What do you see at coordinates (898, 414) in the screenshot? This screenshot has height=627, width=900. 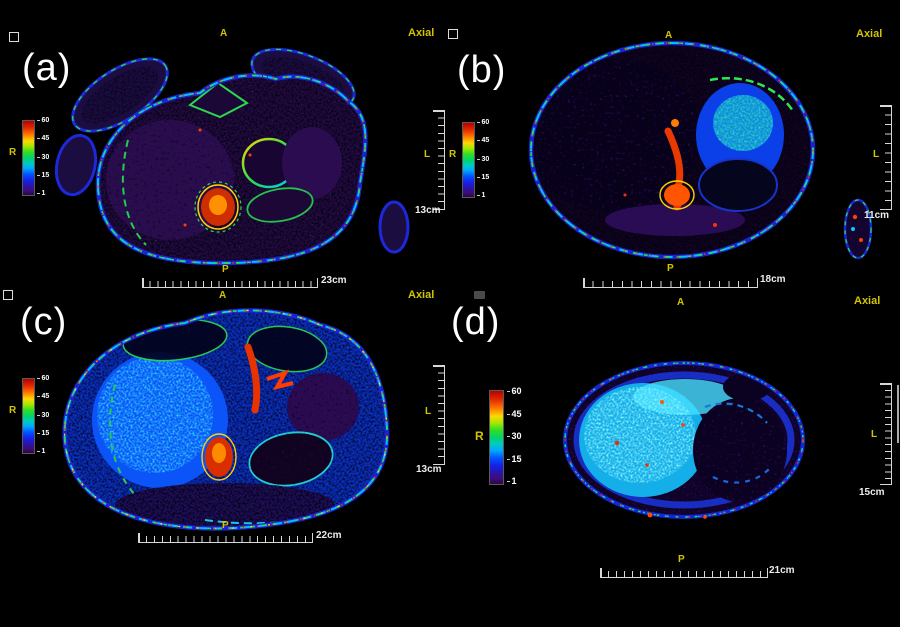 I see `screen-edge-artifact` at bounding box center [898, 414].